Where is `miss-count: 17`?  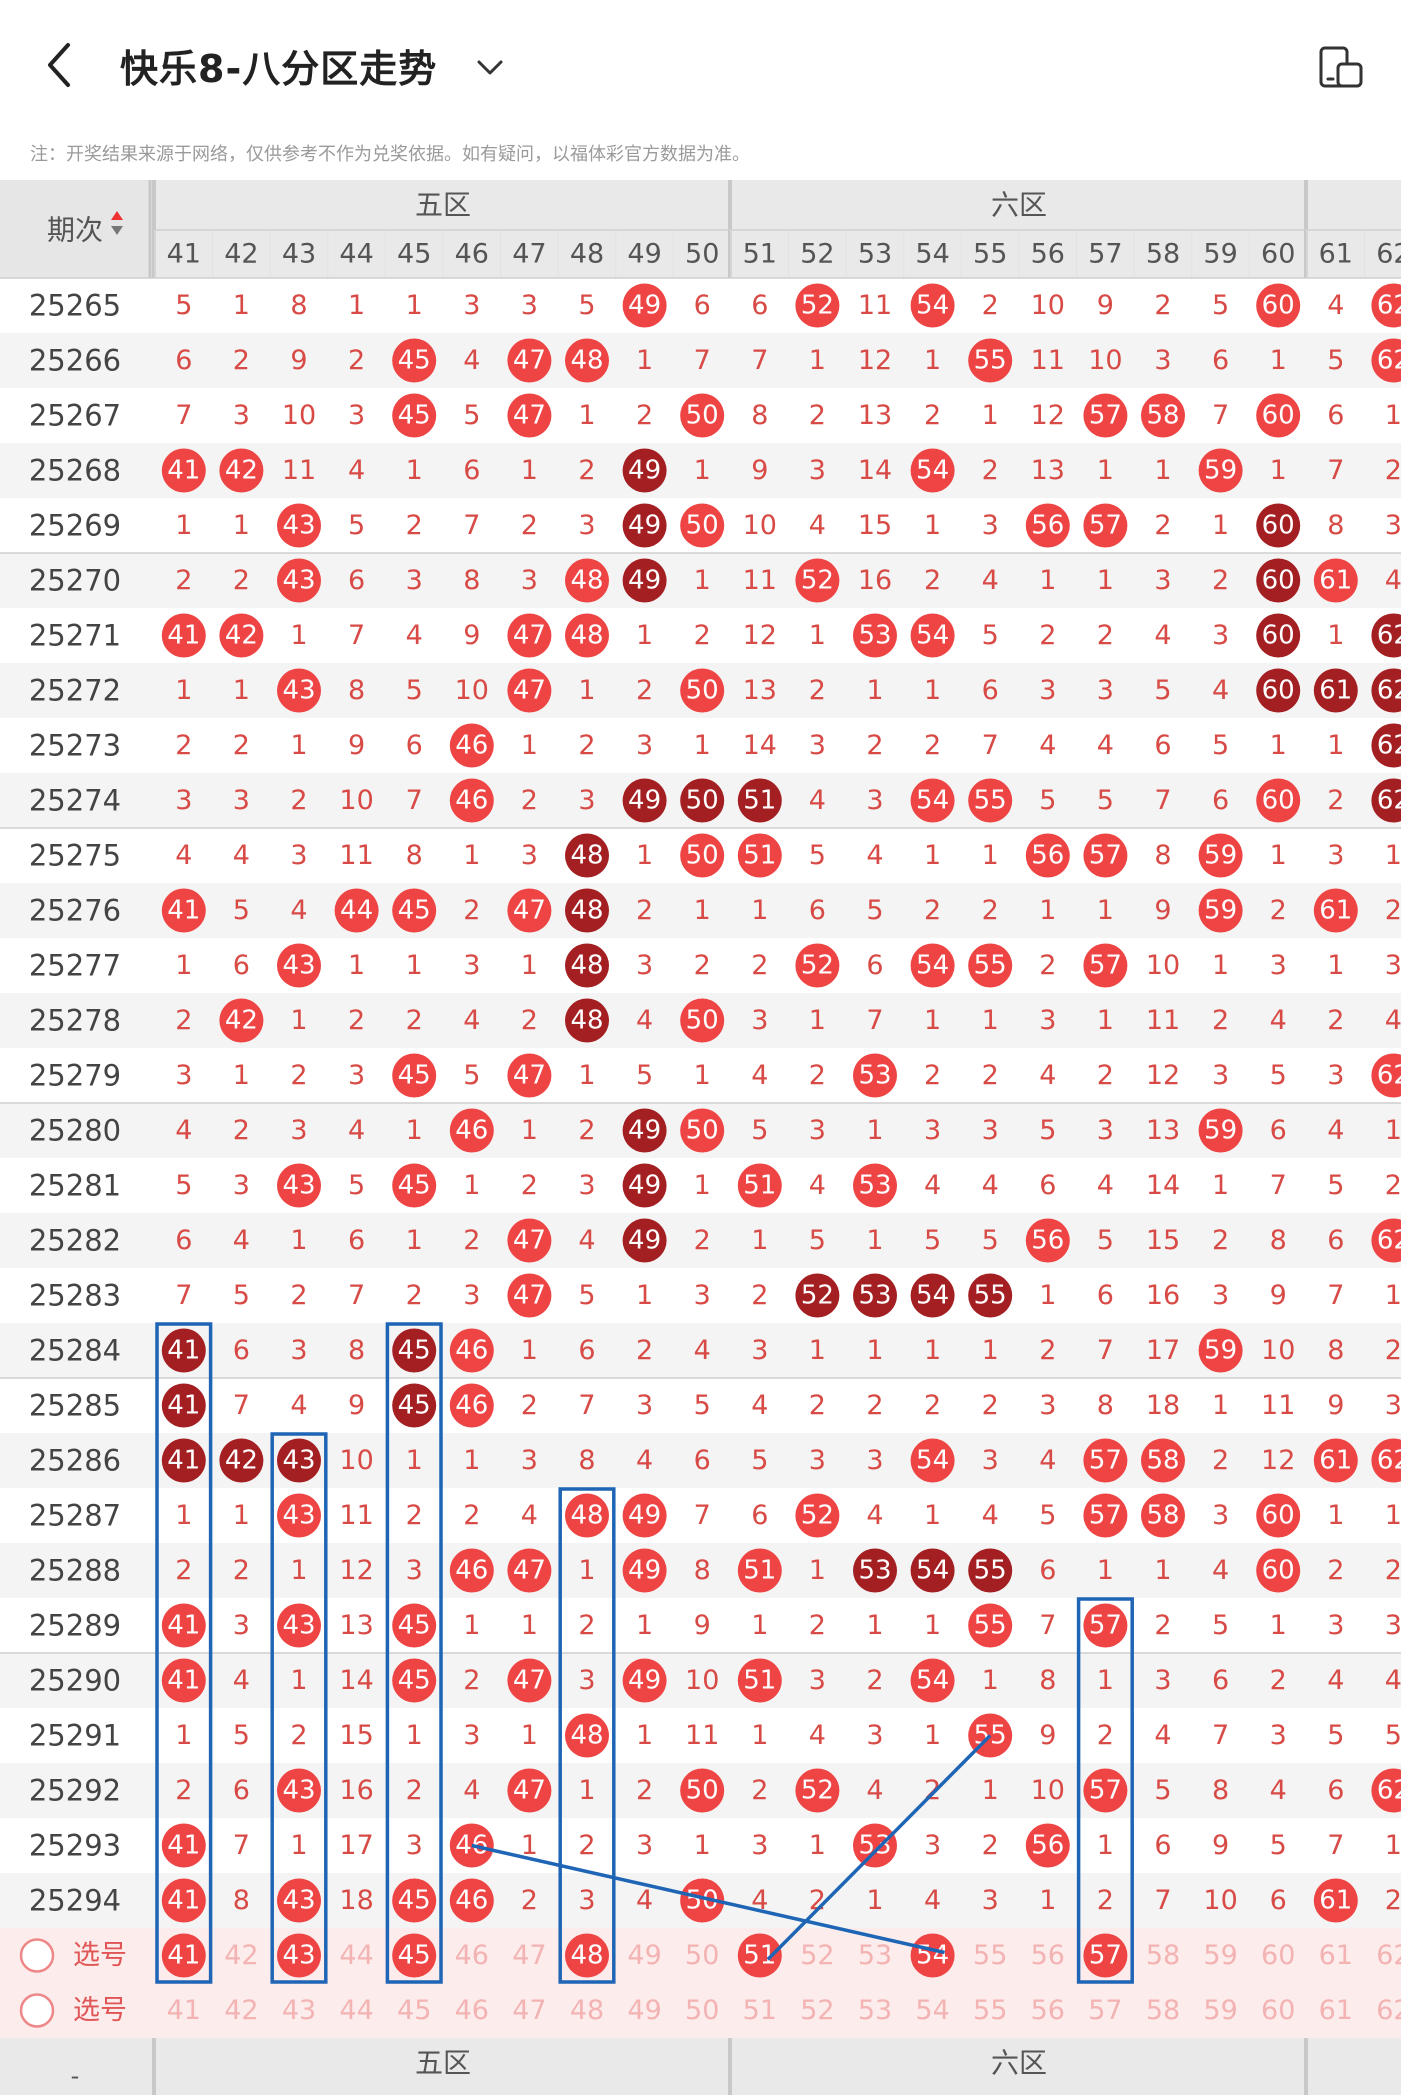 miss-count: 17 is located at coordinates (1163, 1350).